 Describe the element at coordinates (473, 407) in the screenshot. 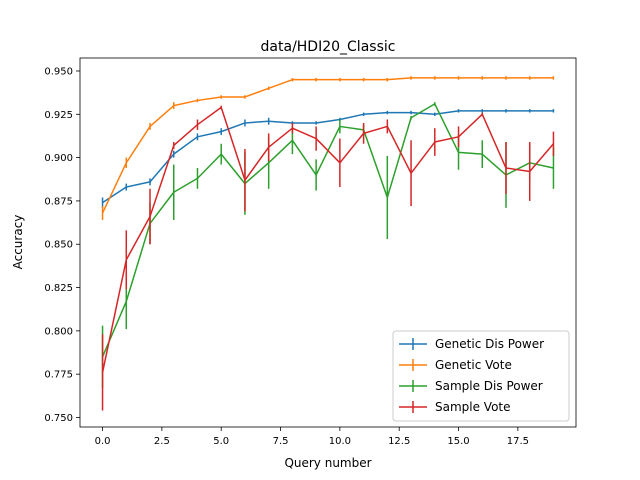

I see `legend-label: Sample Vote` at that location.